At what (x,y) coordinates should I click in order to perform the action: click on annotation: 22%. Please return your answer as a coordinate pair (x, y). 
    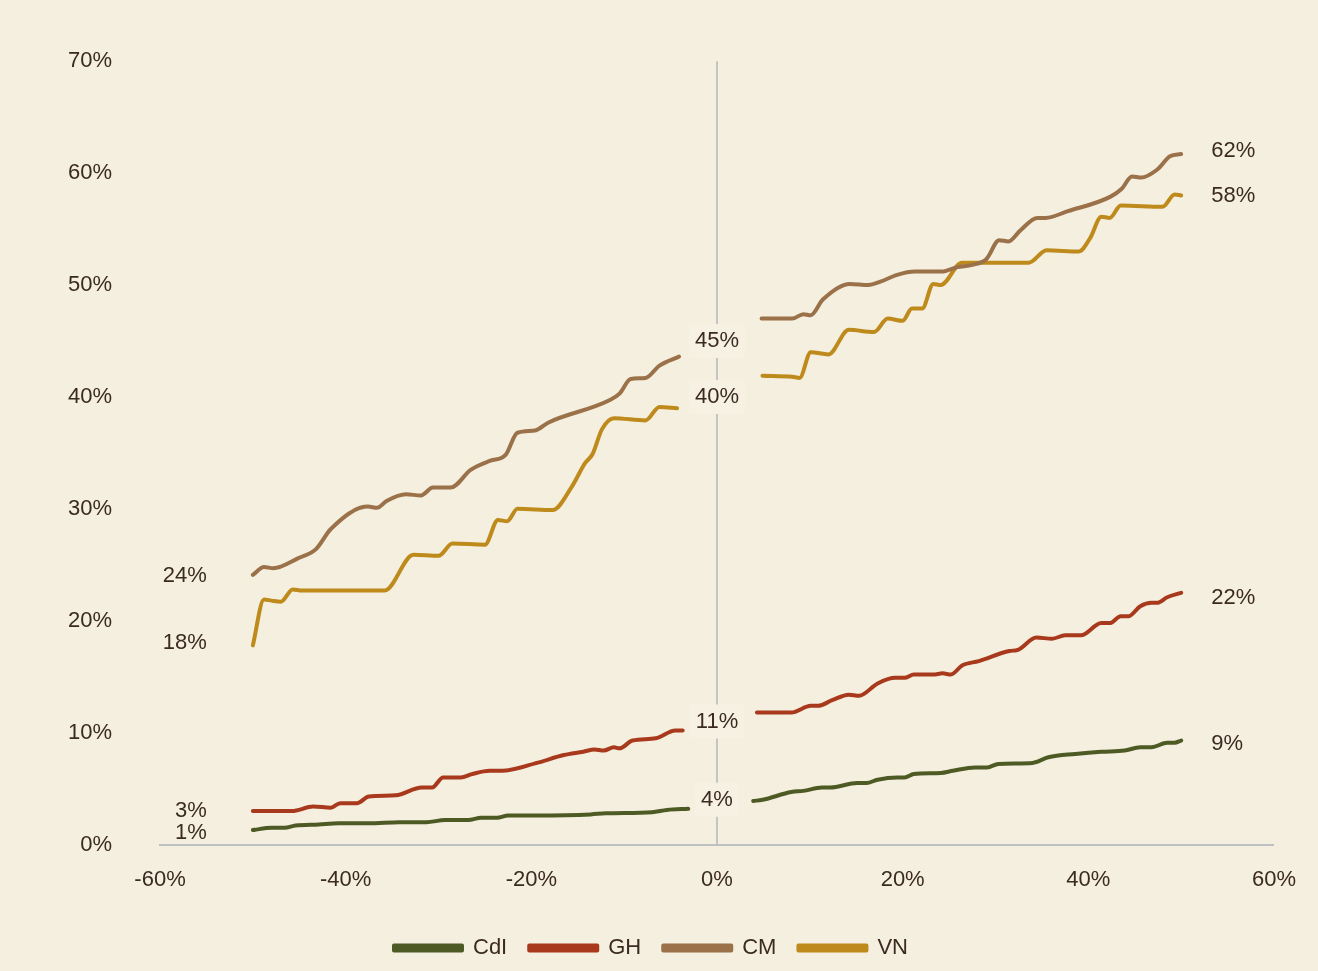
    Looking at the image, I should click on (1233, 597).